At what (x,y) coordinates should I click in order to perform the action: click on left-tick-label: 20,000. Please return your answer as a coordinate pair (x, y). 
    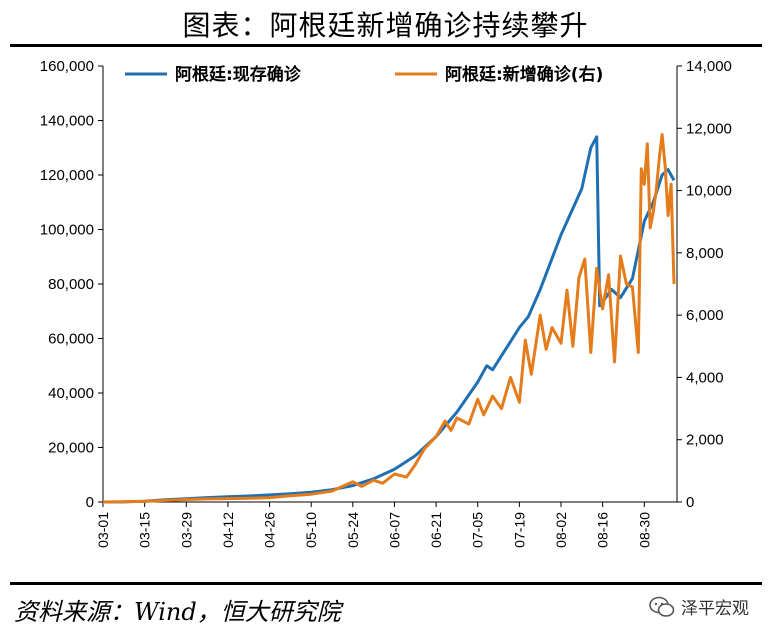
    Looking at the image, I should click on (71, 448).